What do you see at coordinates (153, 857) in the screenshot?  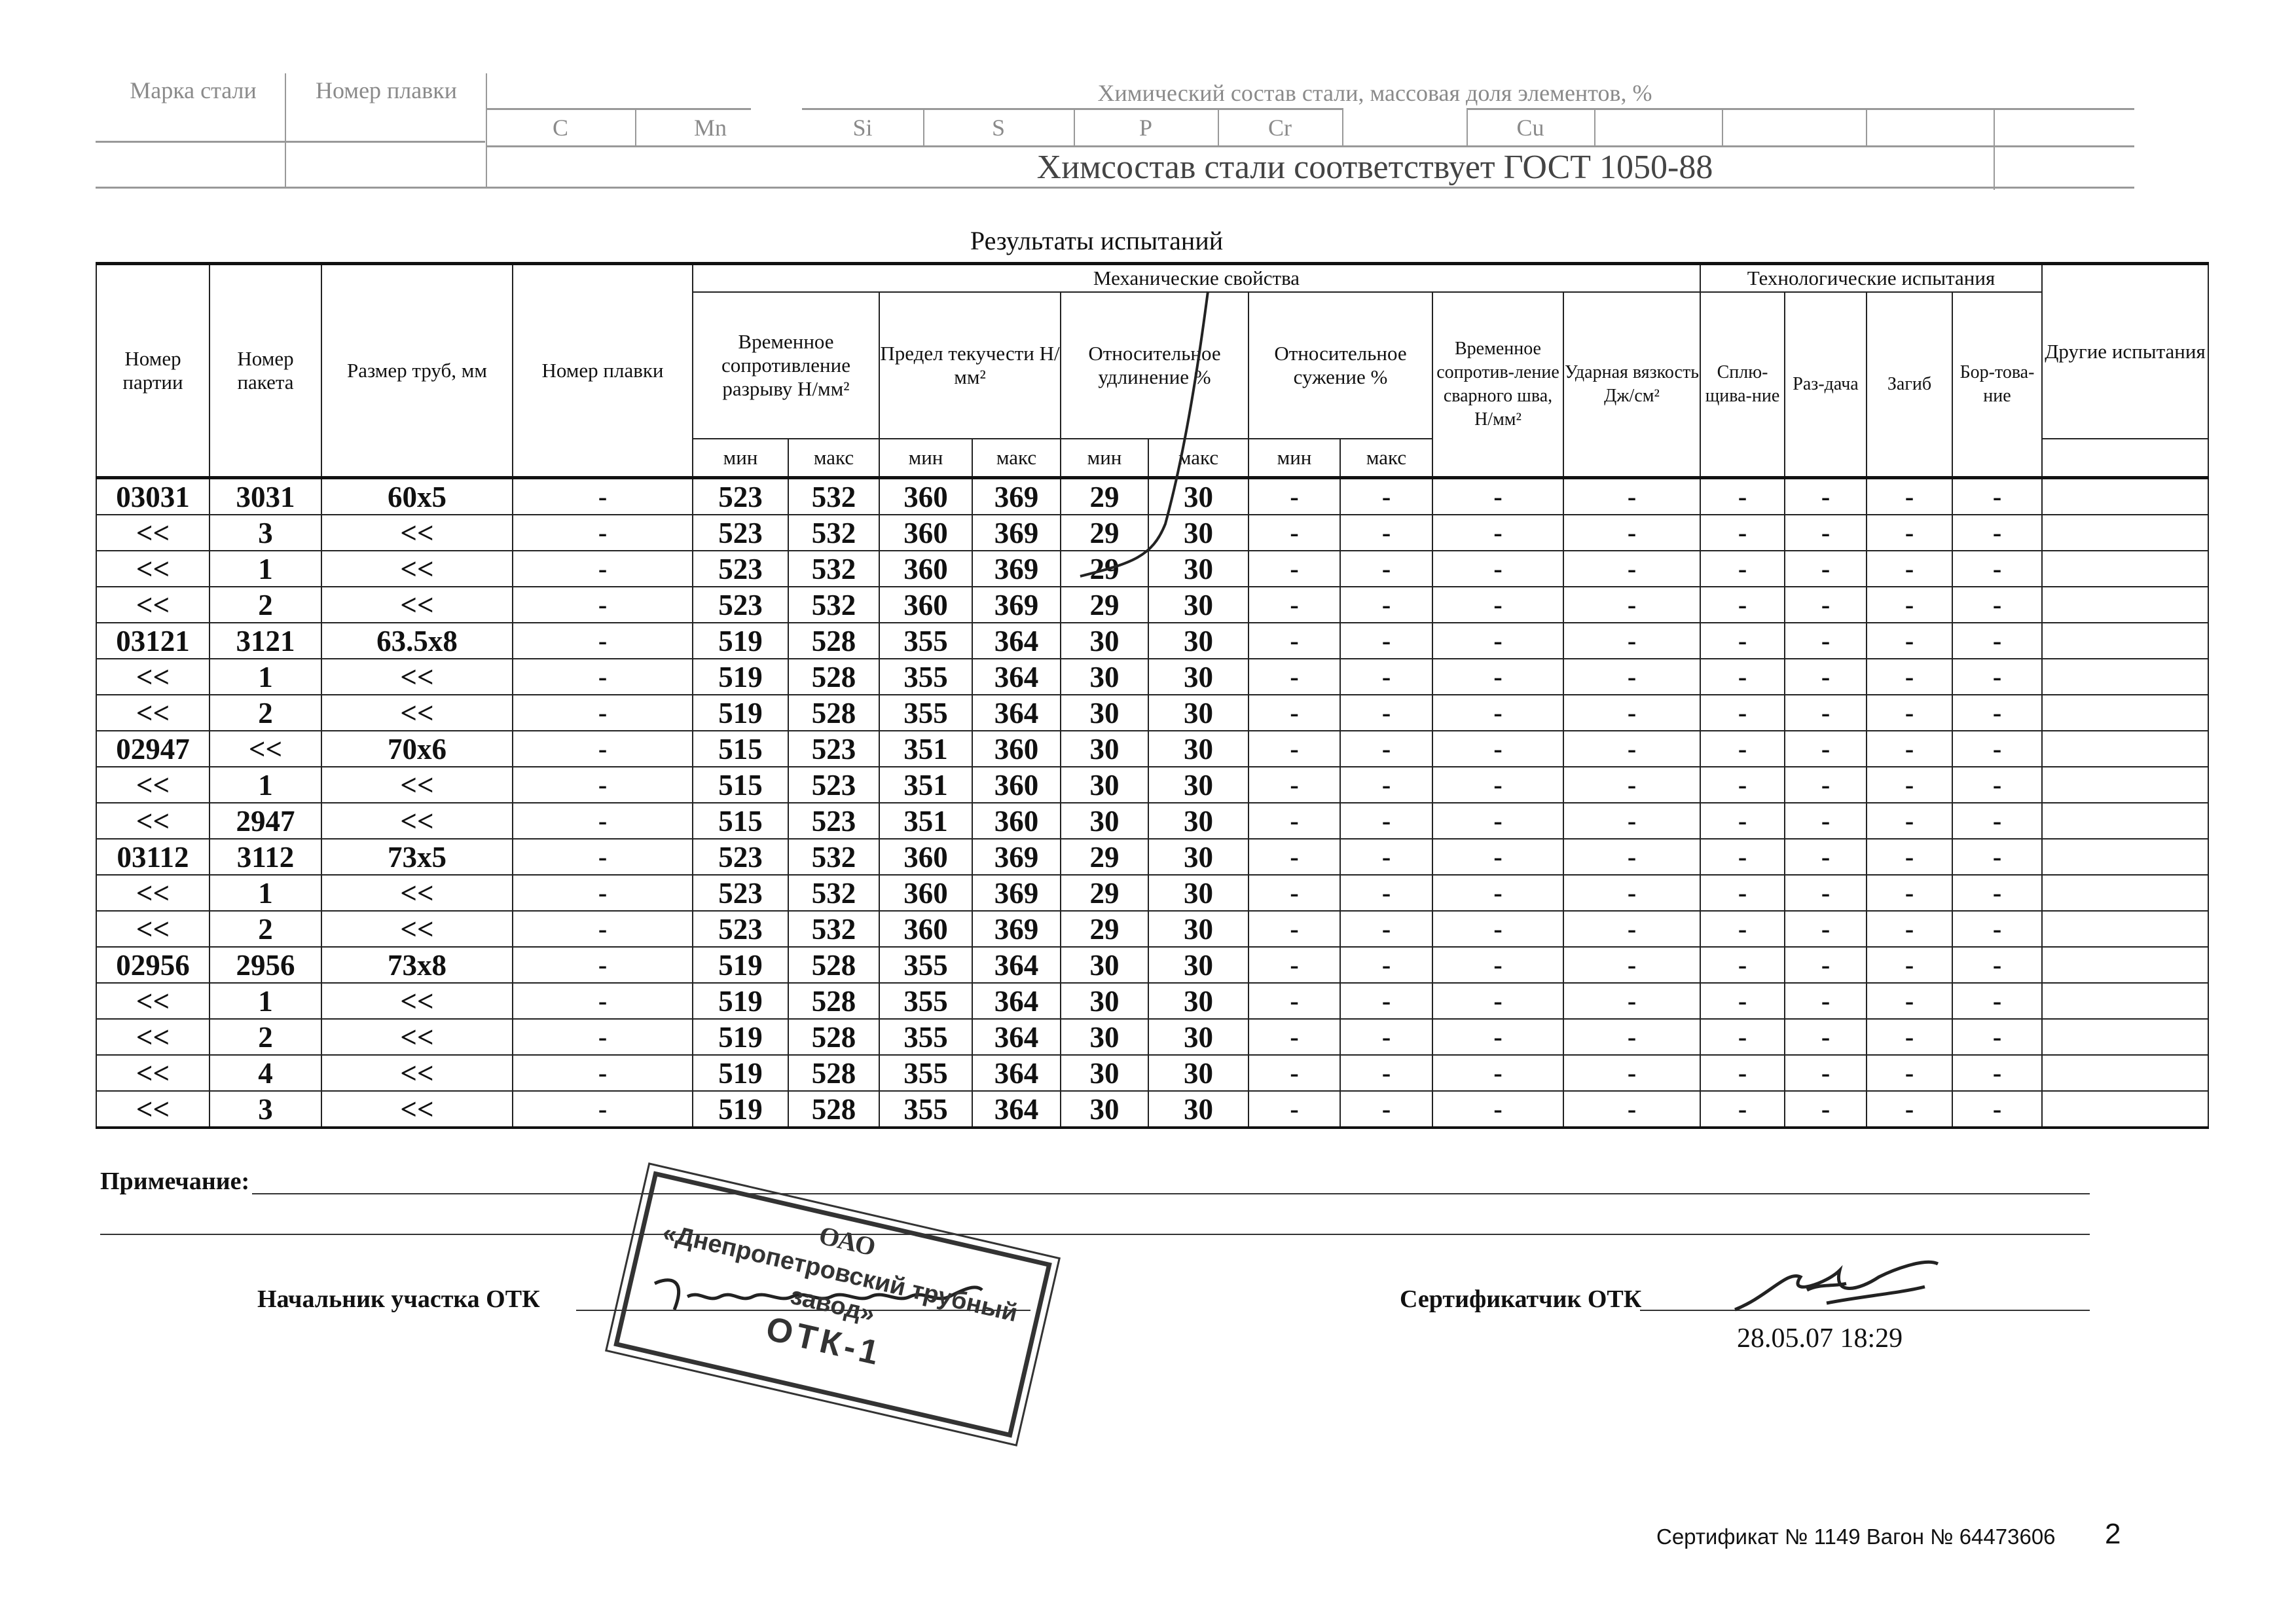 I see `table-cell: 03112` at bounding box center [153, 857].